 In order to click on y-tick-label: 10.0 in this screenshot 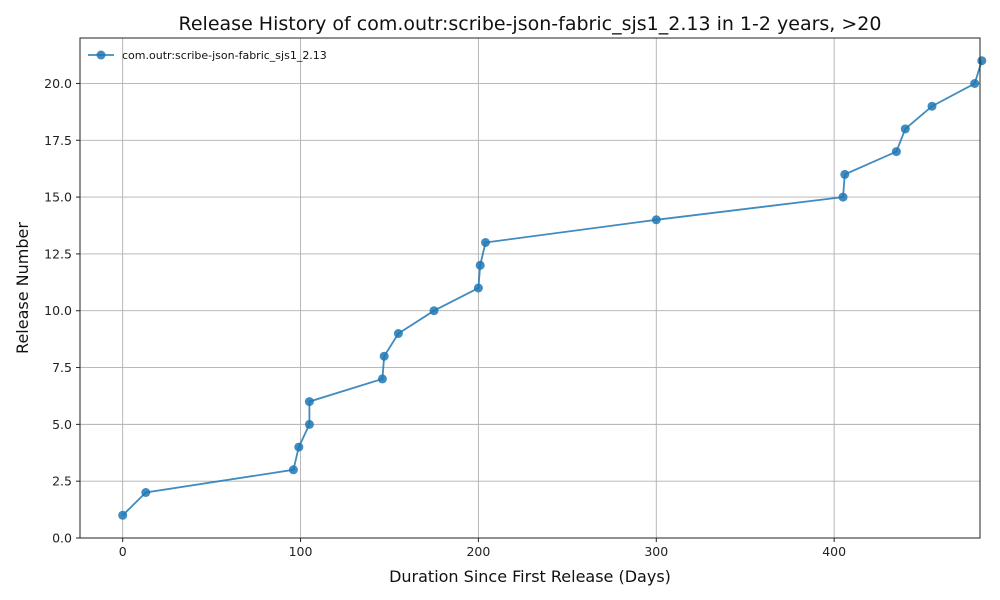, I will do `click(58, 310)`.